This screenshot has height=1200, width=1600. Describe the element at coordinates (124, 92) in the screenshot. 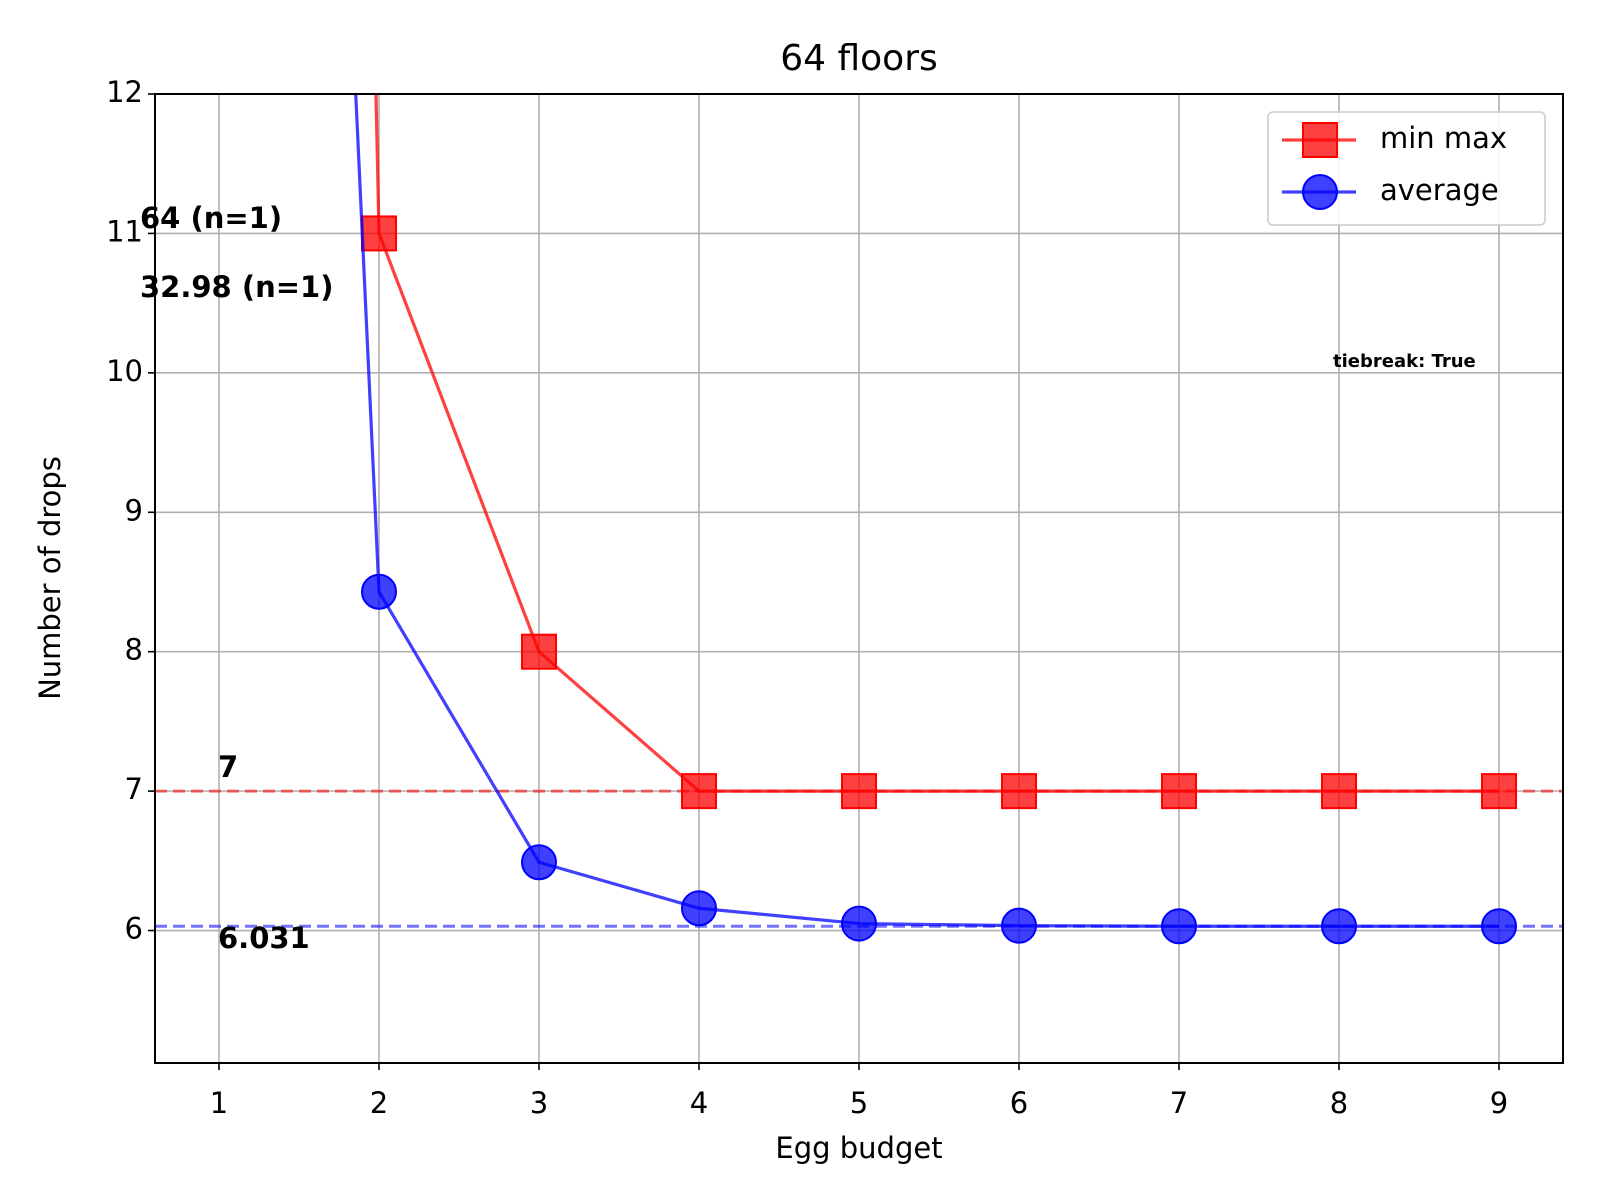

I see `y-tick-label: 12` at that location.